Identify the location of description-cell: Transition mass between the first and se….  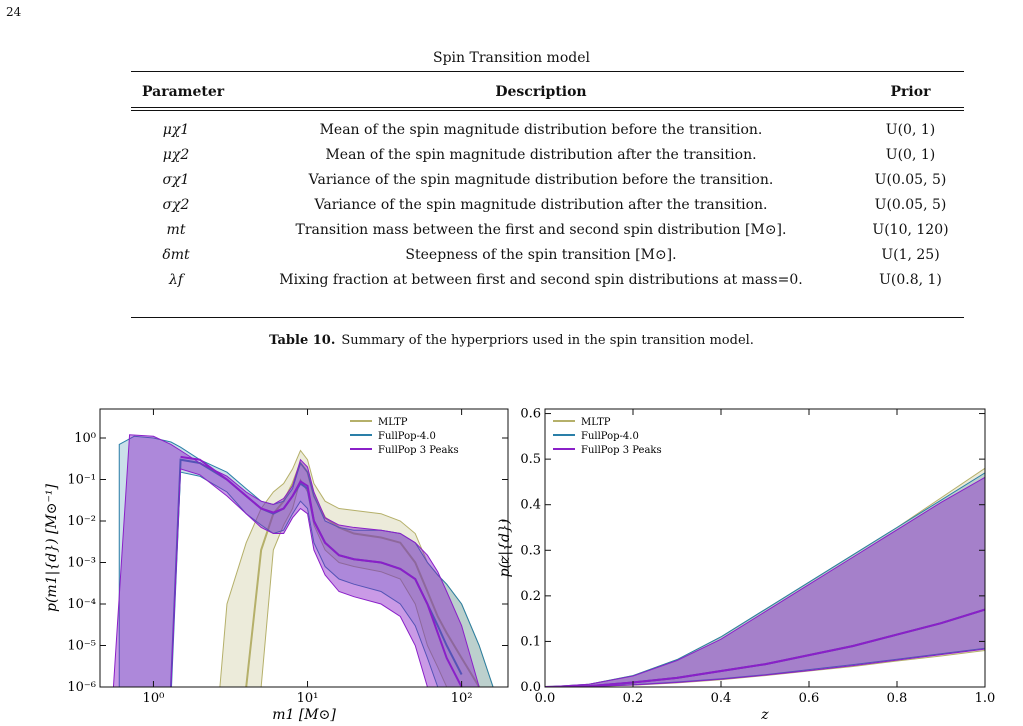
(541, 230).